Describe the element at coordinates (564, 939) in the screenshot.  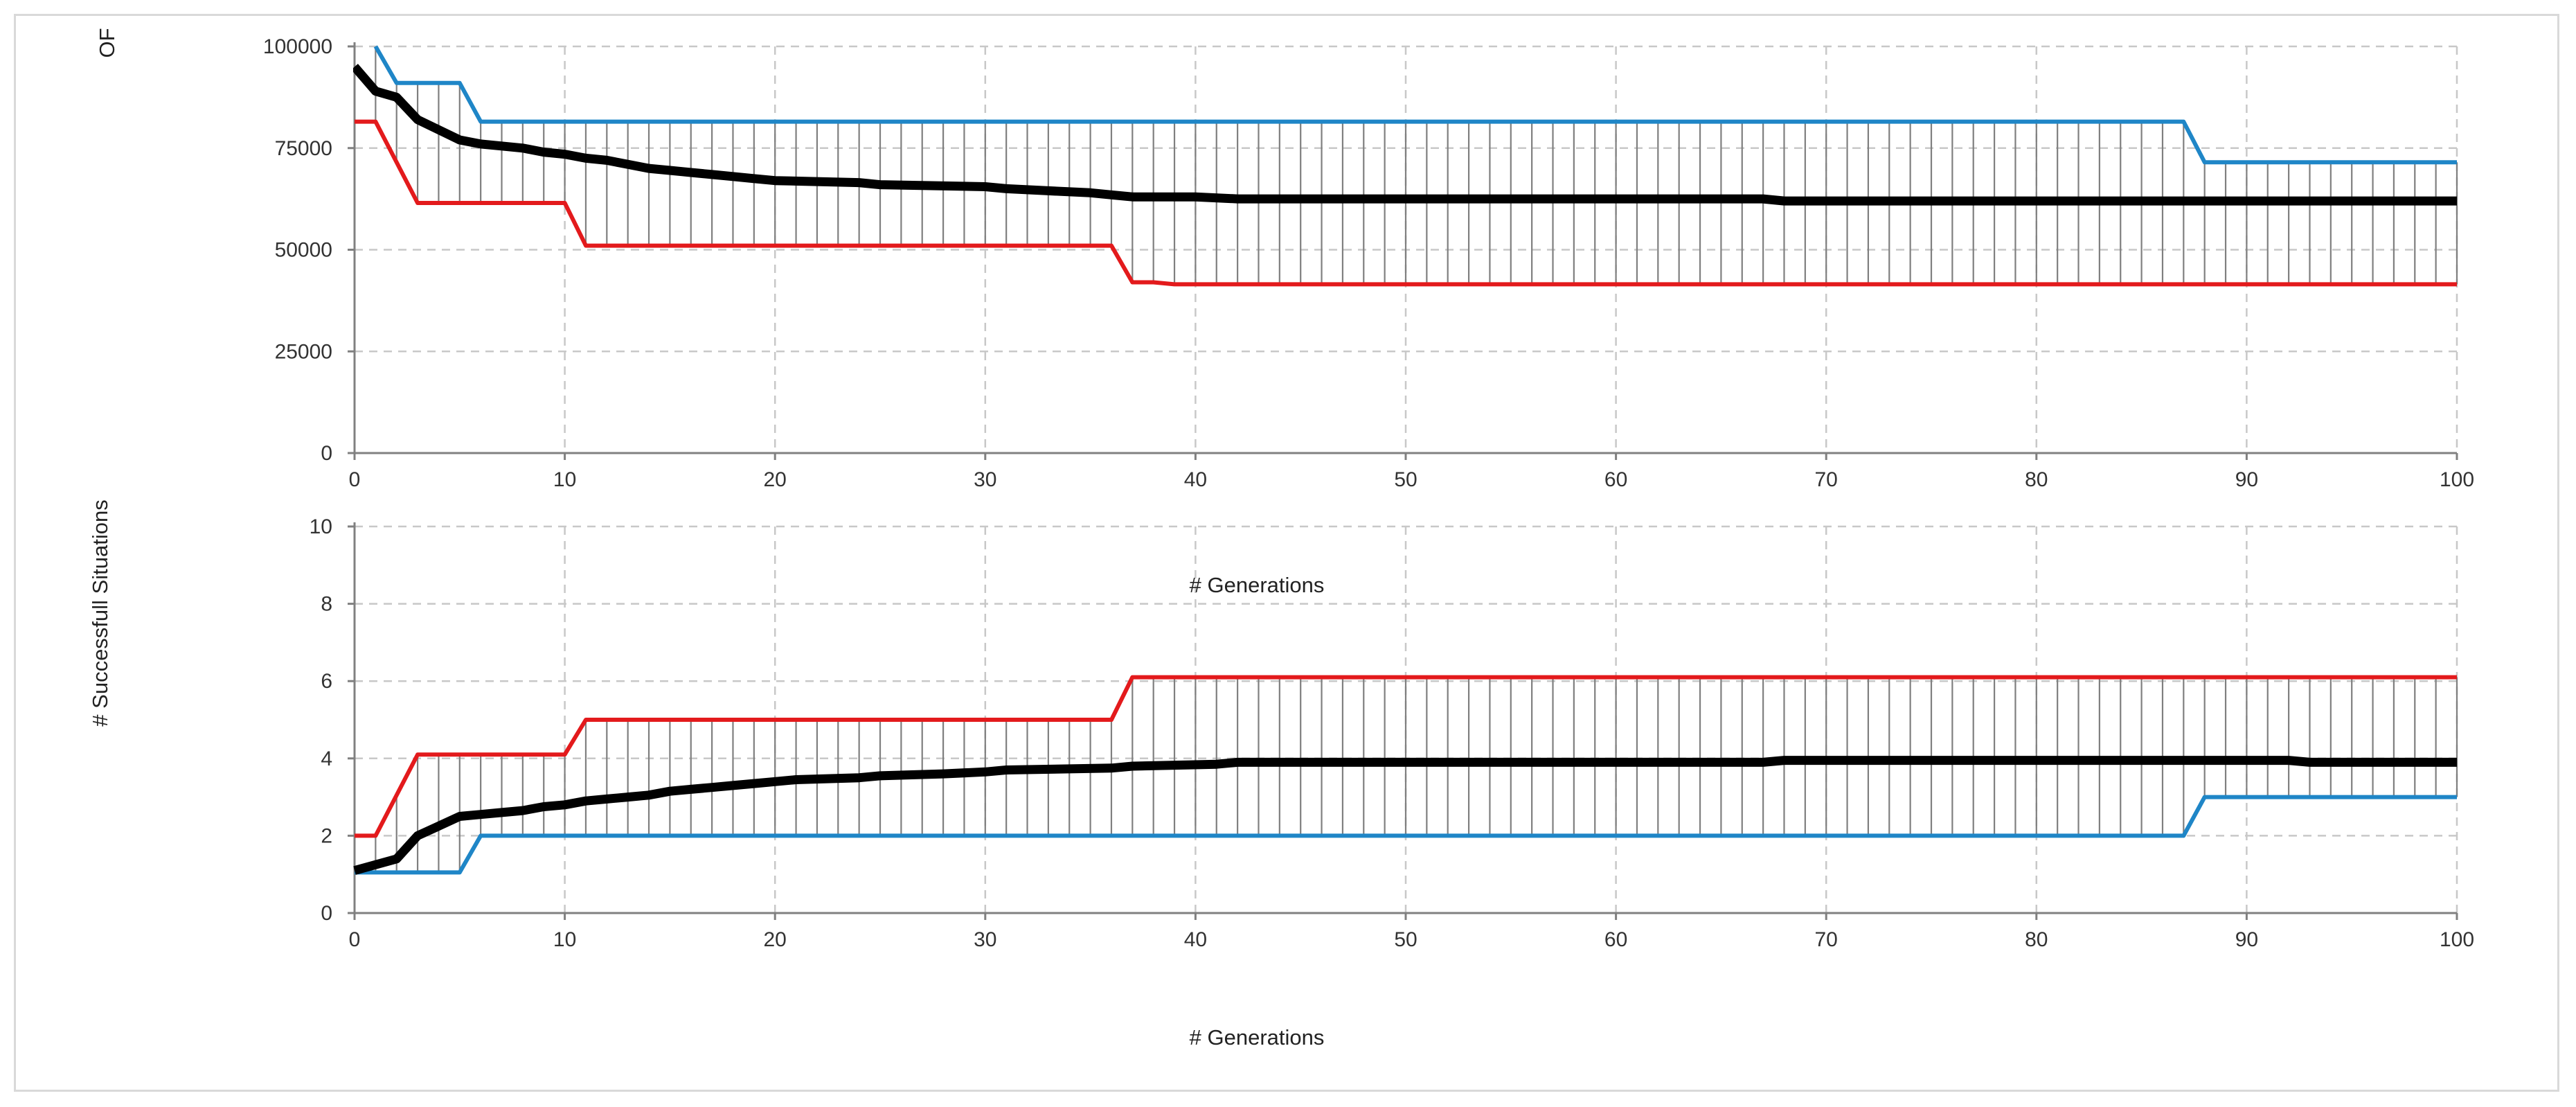
I see `bottom-x-tick-label: 10` at that location.